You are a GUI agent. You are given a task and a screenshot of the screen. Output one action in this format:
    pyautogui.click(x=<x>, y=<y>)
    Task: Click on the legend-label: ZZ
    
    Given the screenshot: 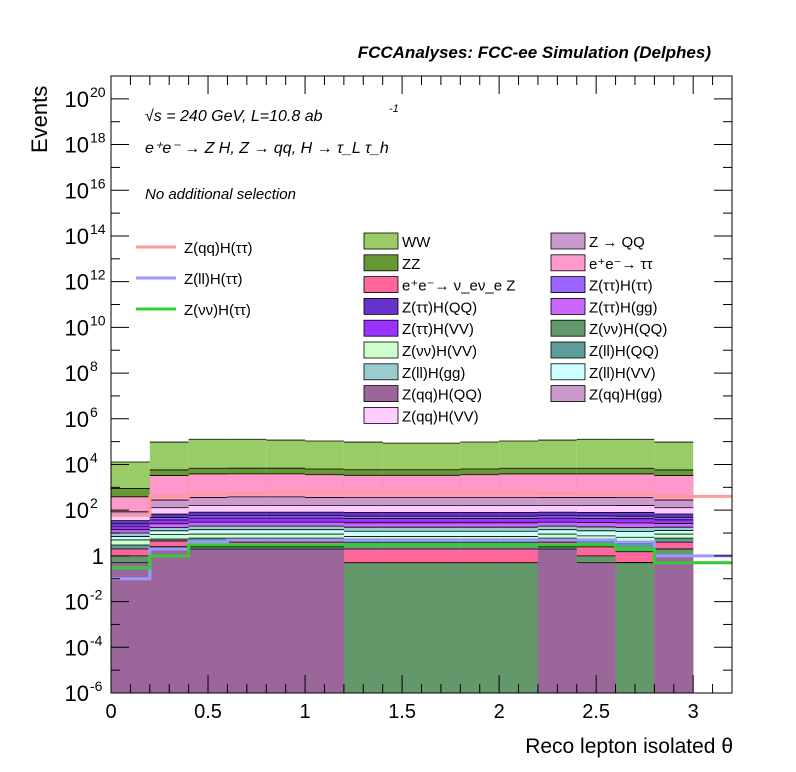 What is the action you would take?
    pyautogui.click(x=411, y=264)
    